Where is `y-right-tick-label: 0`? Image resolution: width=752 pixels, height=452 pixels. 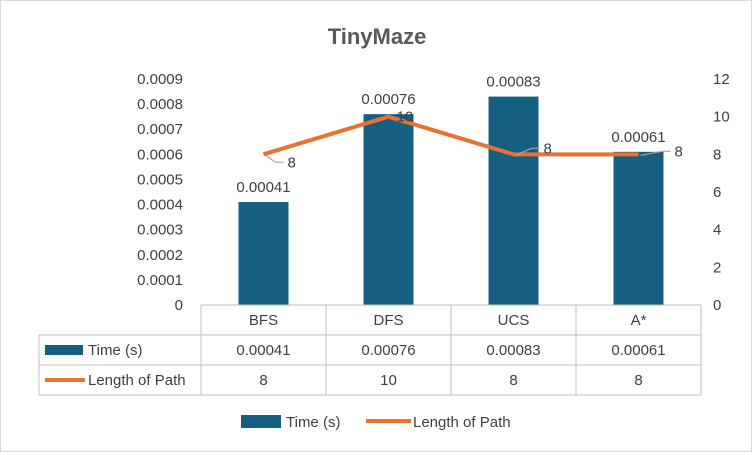
y-right-tick-label: 0 is located at coordinates (717, 305).